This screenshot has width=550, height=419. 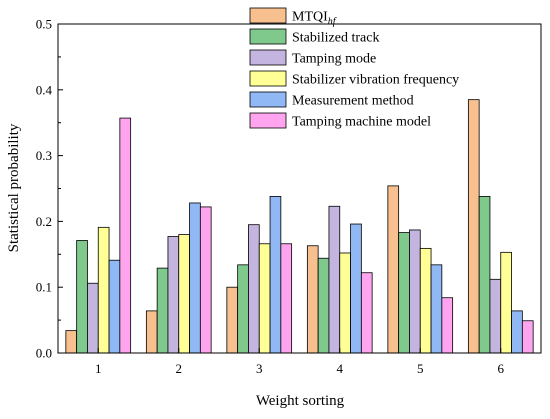 What do you see at coordinates (44, 287) in the screenshot?
I see `y-tick-label-0.1: 0.1` at bounding box center [44, 287].